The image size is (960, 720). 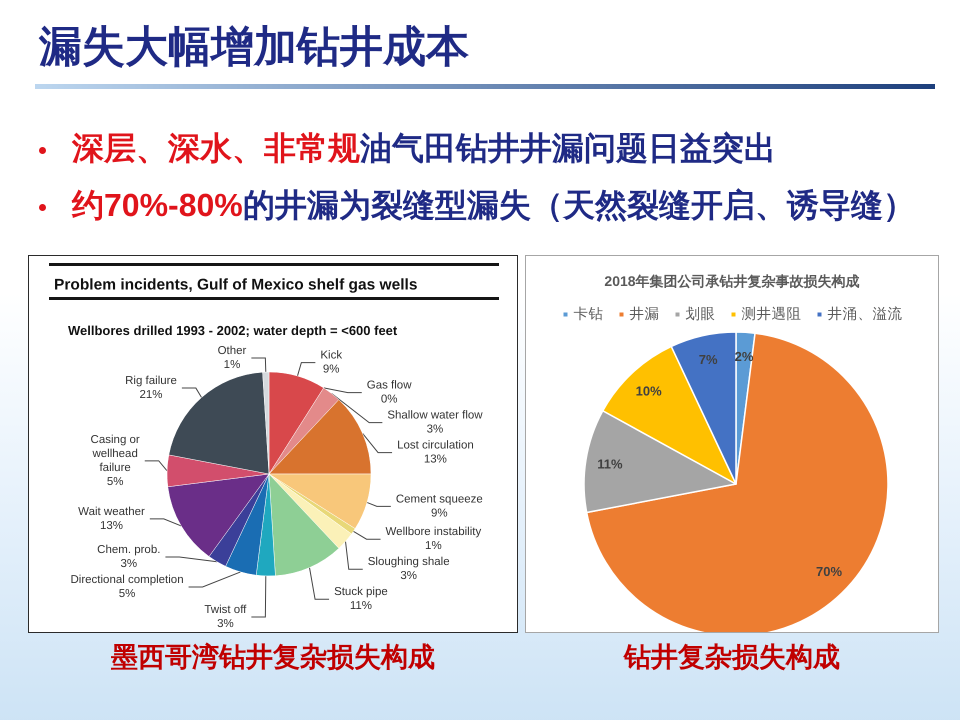 What do you see at coordinates (829, 571) in the screenshot?
I see `data-label: 70%` at bounding box center [829, 571].